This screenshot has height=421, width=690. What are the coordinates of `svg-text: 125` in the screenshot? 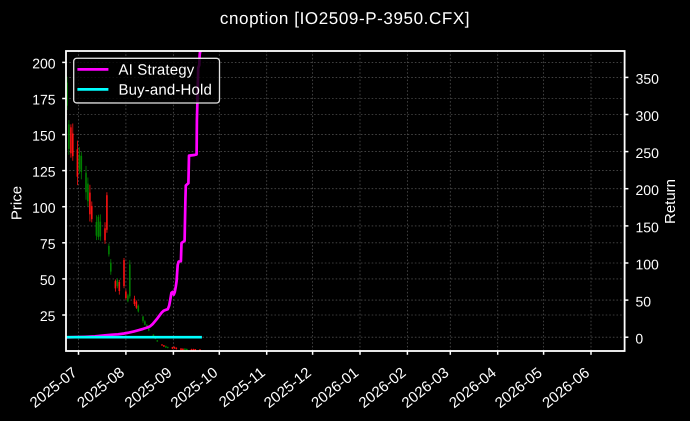 It's located at (44, 172).